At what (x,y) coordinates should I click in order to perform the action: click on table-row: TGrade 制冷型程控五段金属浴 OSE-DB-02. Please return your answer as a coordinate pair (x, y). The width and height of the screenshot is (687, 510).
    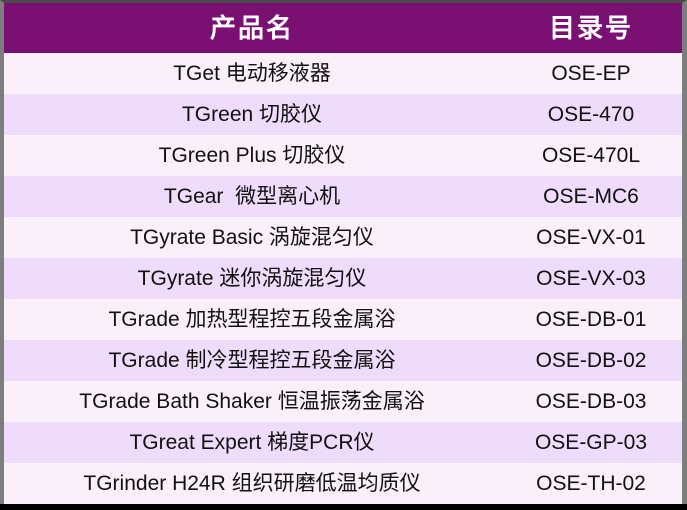
    Looking at the image, I should click on (343, 360).